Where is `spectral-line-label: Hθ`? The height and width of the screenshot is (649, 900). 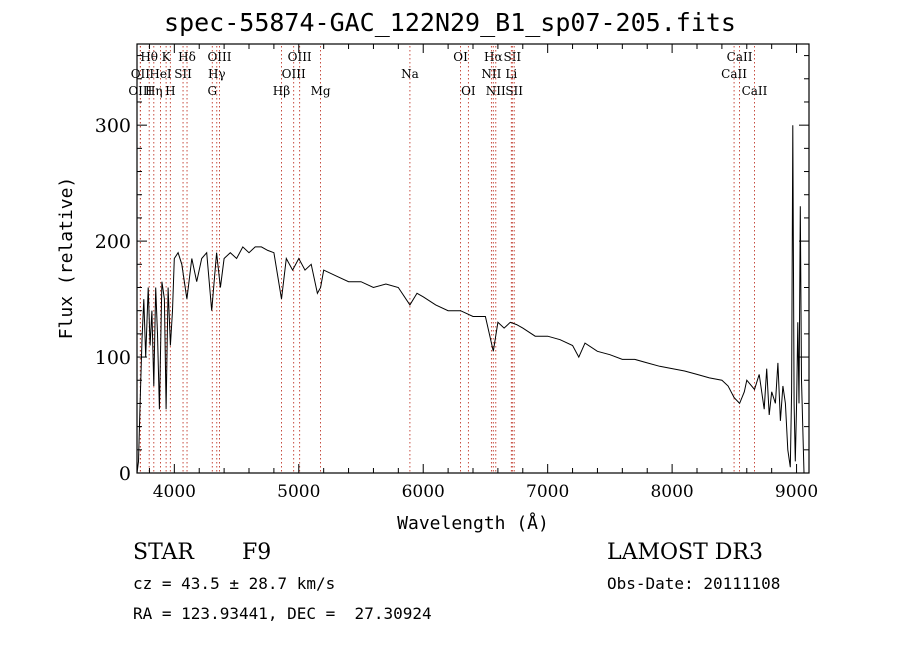 spectral-line-label: Hθ is located at coordinates (149, 57).